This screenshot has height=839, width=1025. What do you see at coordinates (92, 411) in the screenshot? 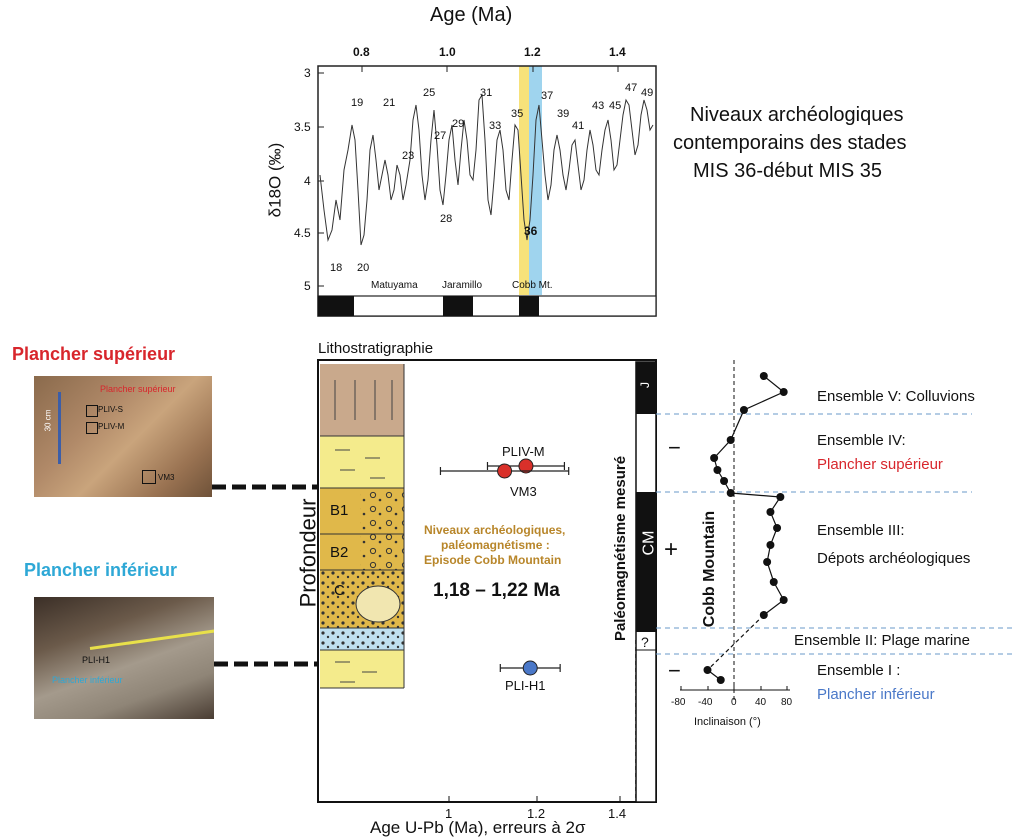
I see `sample-box-pliv-s` at bounding box center [92, 411].